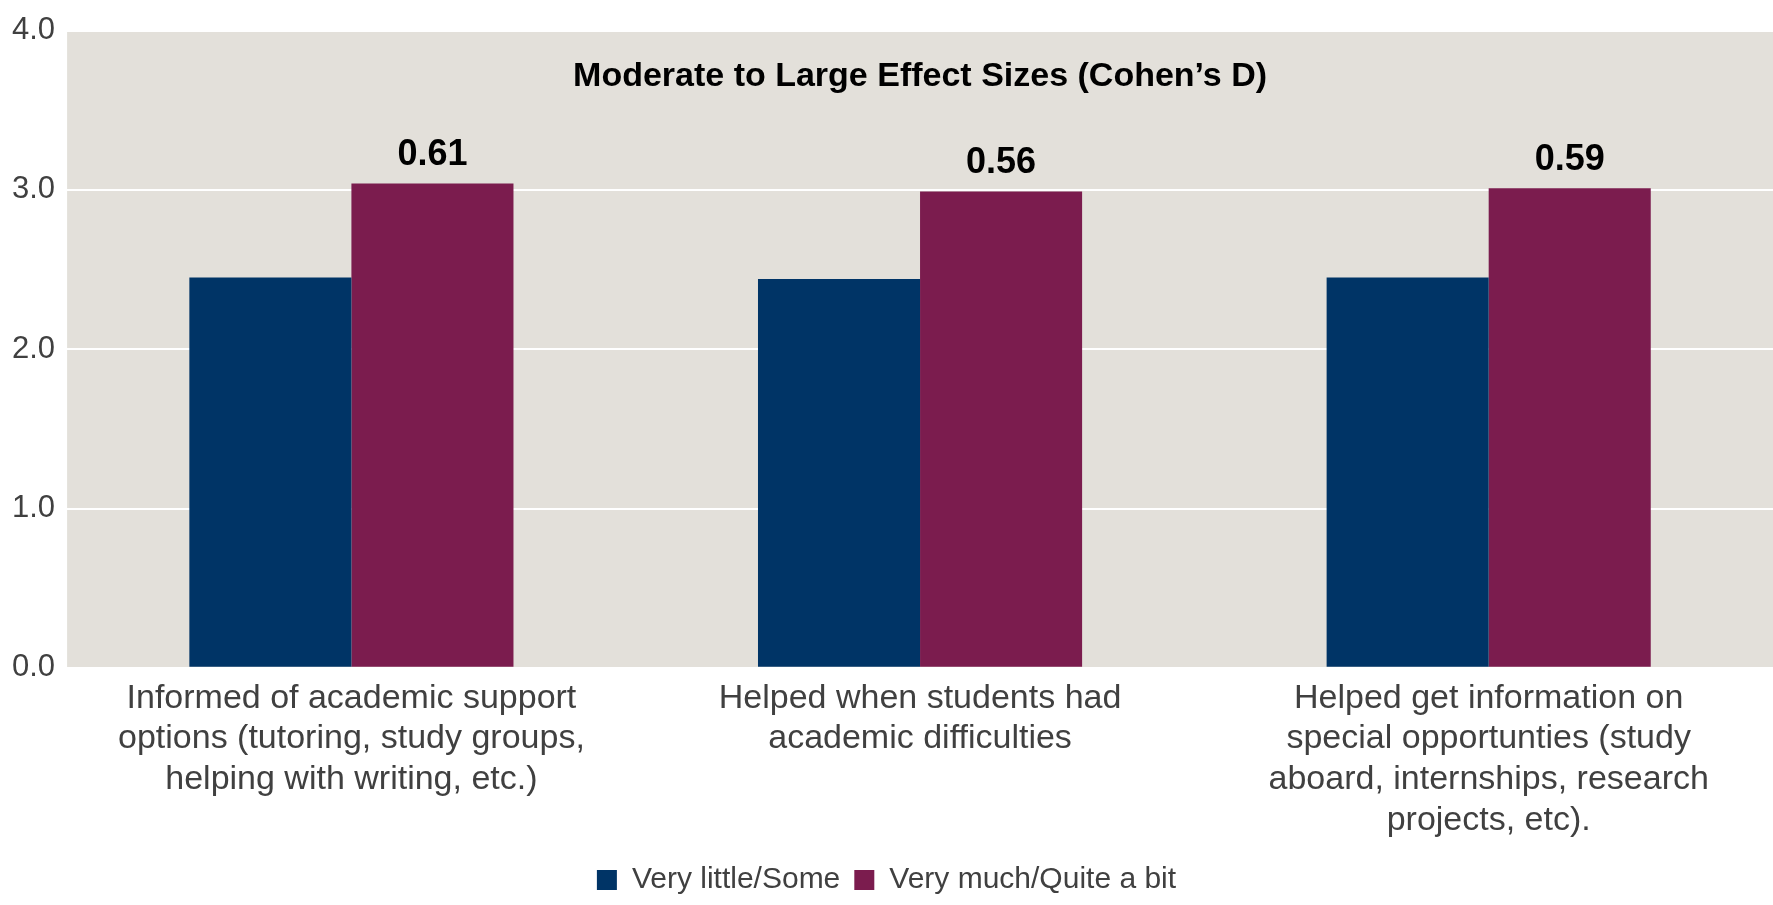 The height and width of the screenshot is (905, 1773). Describe the element at coordinates (33, 188) in the screenshot. I see `y-tick-label: 3.0` at that location.